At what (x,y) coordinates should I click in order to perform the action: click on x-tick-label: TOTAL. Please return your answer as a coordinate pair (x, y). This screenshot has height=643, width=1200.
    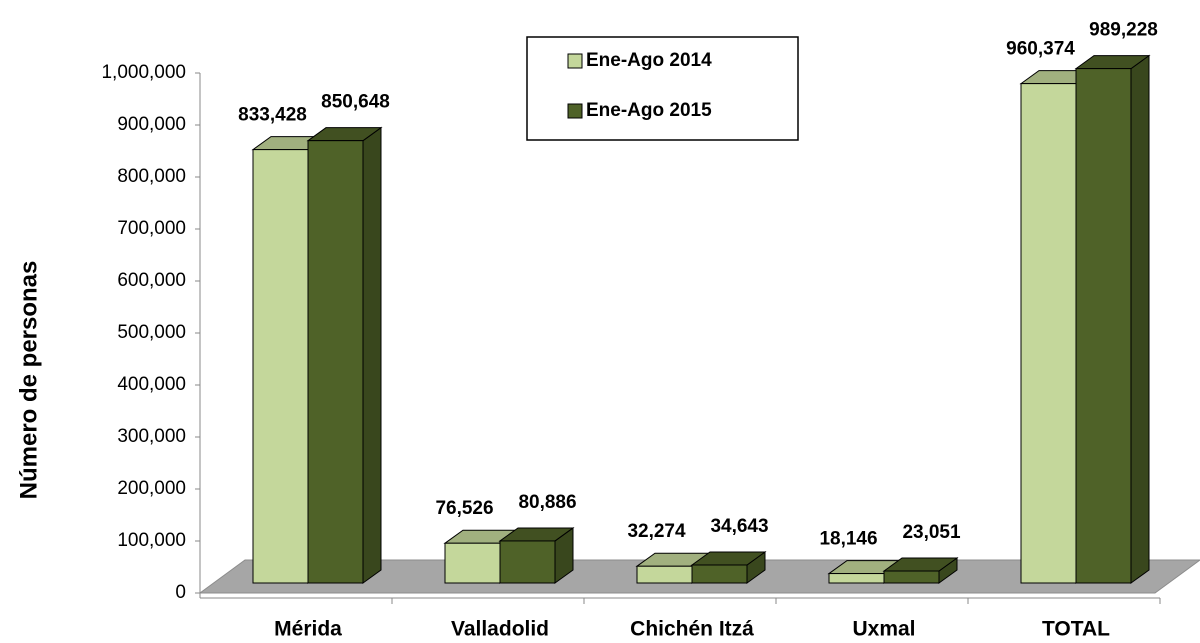
    Looking at the image, I should click on (1076, 629).